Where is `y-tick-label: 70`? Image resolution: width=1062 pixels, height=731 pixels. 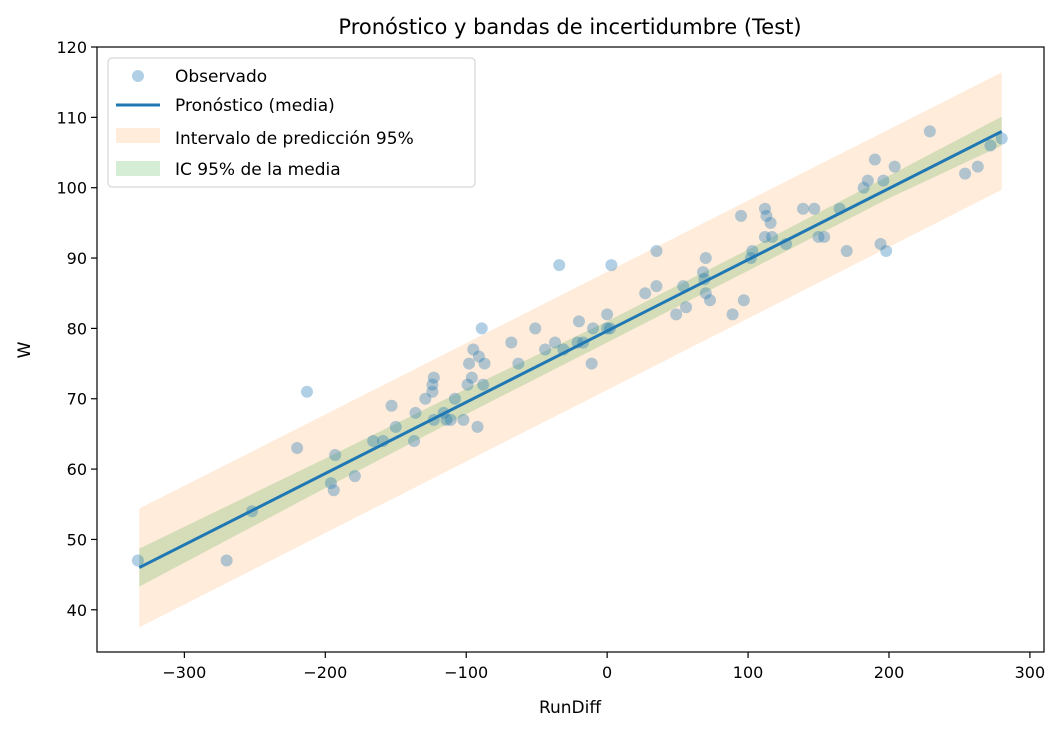 y-tick-label: 70 is located at coordinates (77, 399).